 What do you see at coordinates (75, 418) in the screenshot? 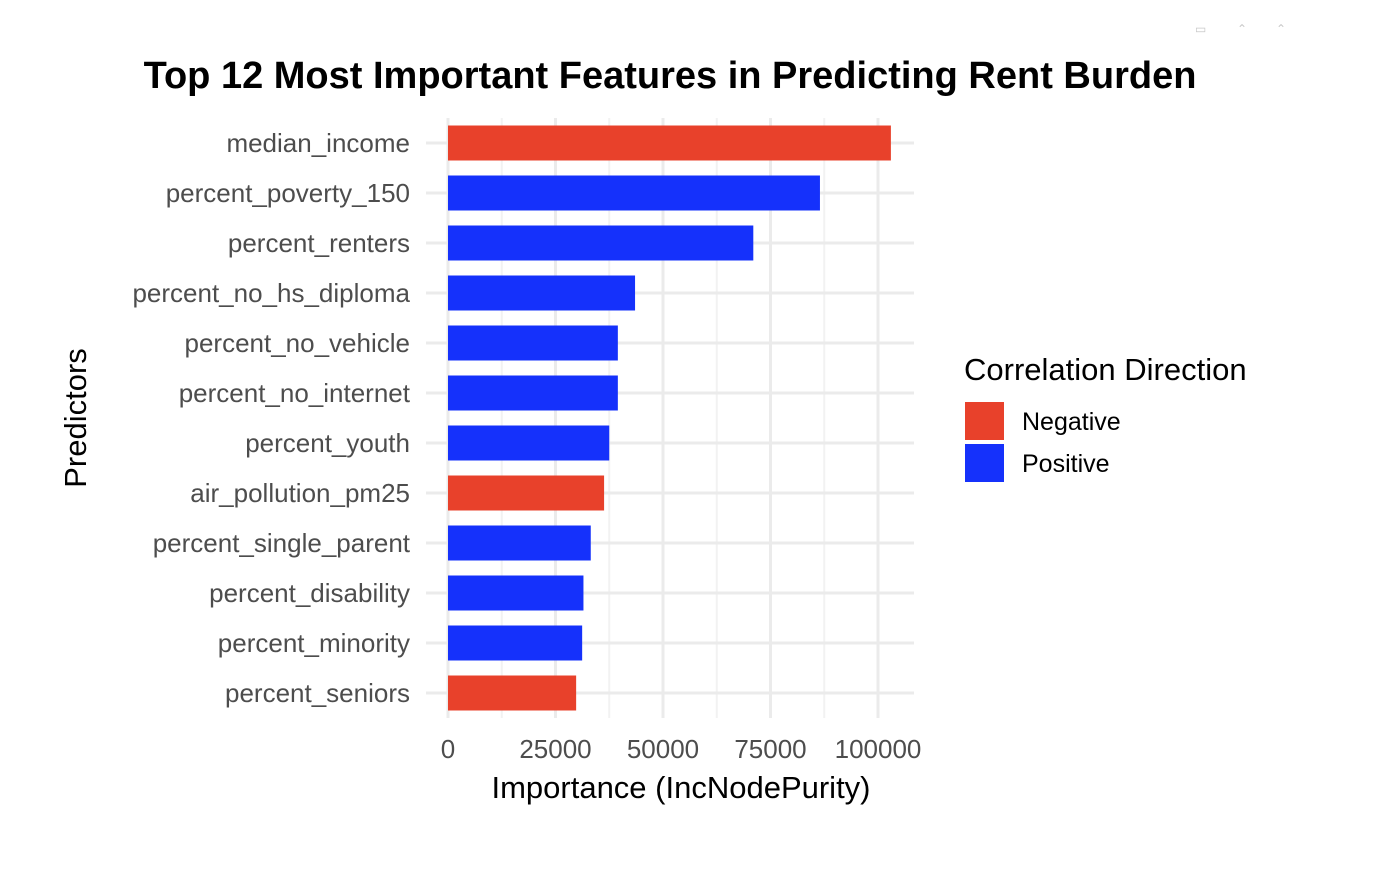
I see `y-axis-label: Predictors` at bounding box center [75, 418].